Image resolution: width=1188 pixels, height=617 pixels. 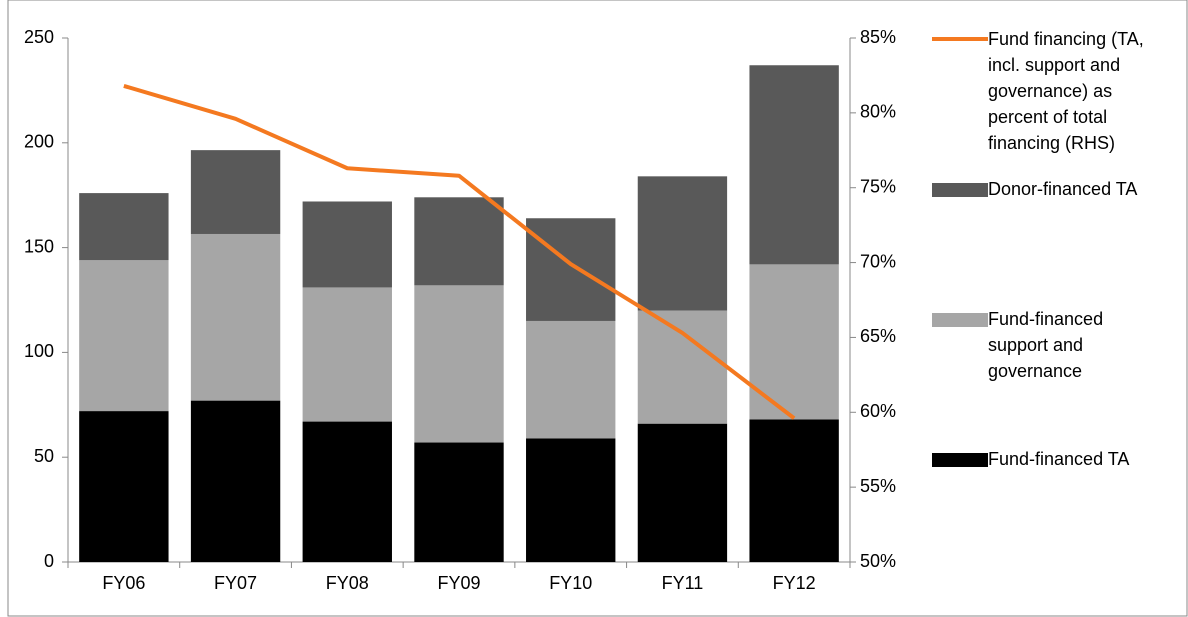 I want to click on x-tick-label: FY07, so click(x=235, y=583).